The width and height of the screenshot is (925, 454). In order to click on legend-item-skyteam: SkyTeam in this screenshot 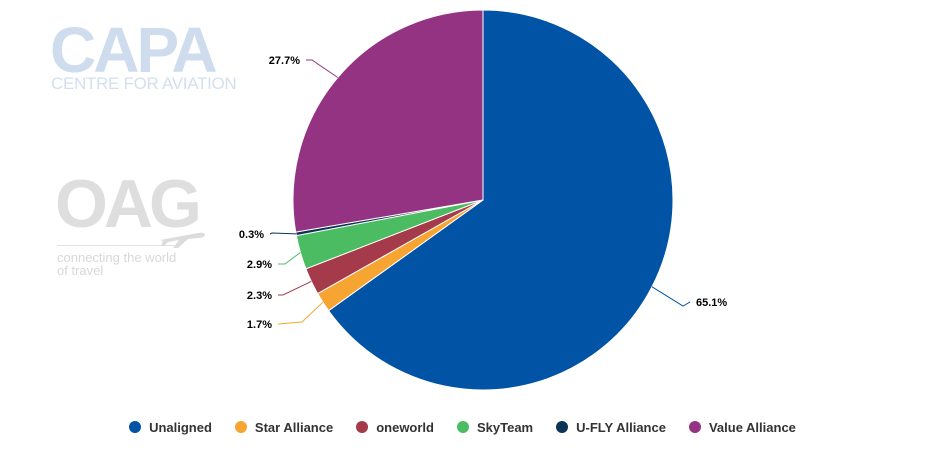, I will do `click(495, 427)`.